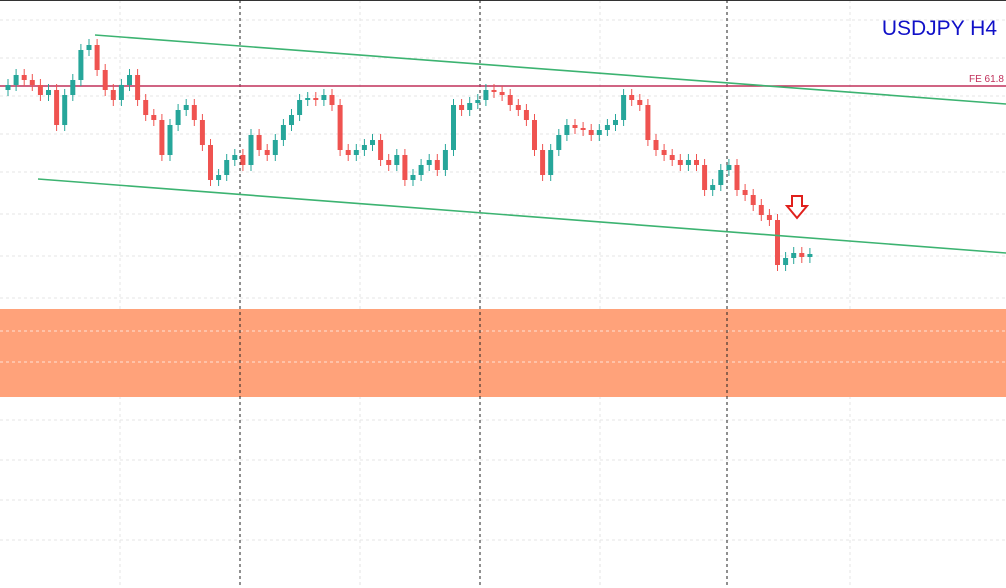  What do you see at coordinates (797, 207) in the screenshot?
I see `signal-arrow` at bounding box center [797, 207].